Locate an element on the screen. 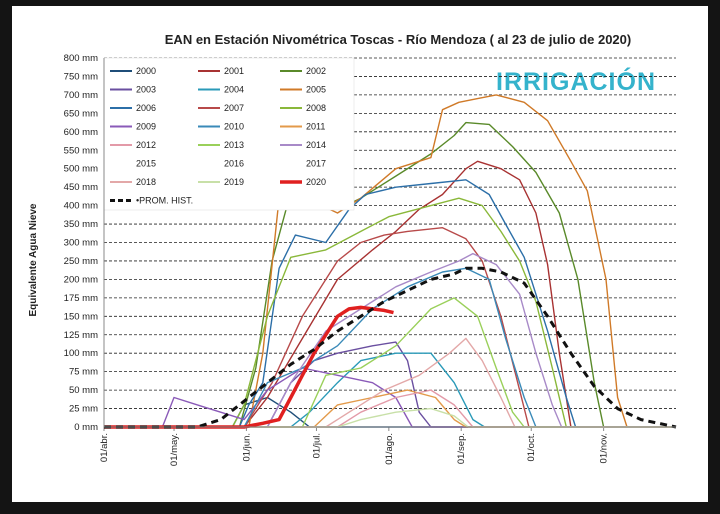 Image resolution: width=720 pixels, height=514 pixels. legend-label: 2001 is located at coordinates (234, 71).